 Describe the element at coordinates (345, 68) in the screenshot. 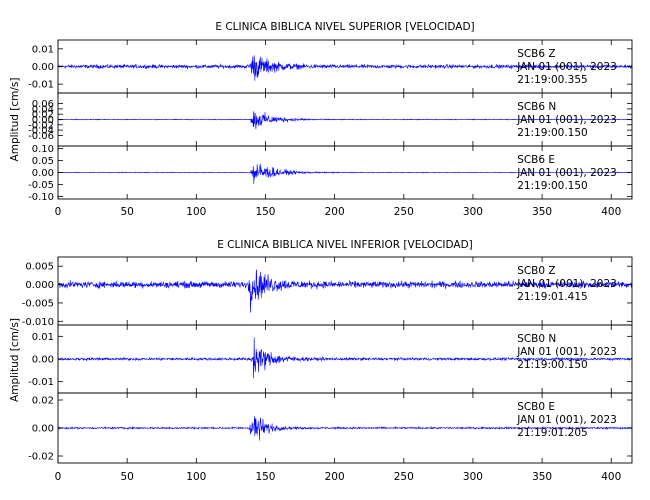

I see `waveform-scb6-z` at that location.